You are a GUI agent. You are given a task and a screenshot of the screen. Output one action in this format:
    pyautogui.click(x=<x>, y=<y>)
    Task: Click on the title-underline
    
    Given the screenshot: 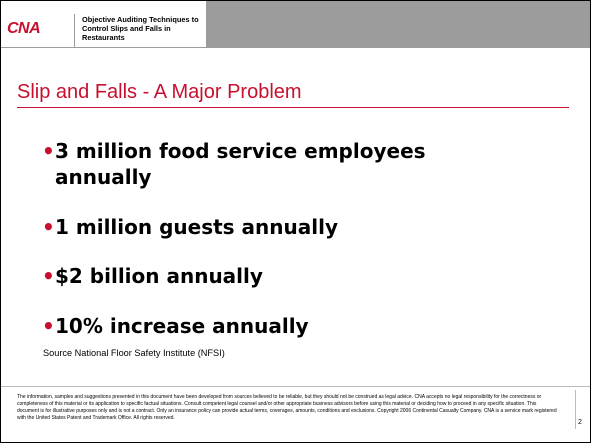 What is the action you would take?
    pyautogui.click(x=293, y=107)
    